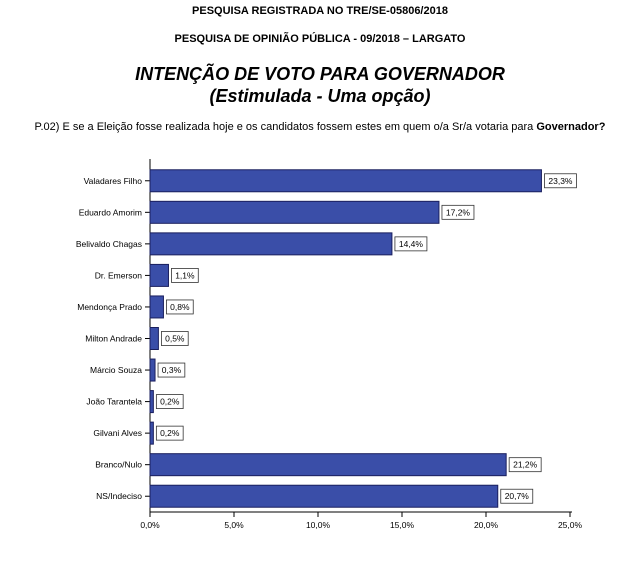 The height and width of the screenshot is (584, 640). I want to click on data-label: 0,3%, so click(172, 370).